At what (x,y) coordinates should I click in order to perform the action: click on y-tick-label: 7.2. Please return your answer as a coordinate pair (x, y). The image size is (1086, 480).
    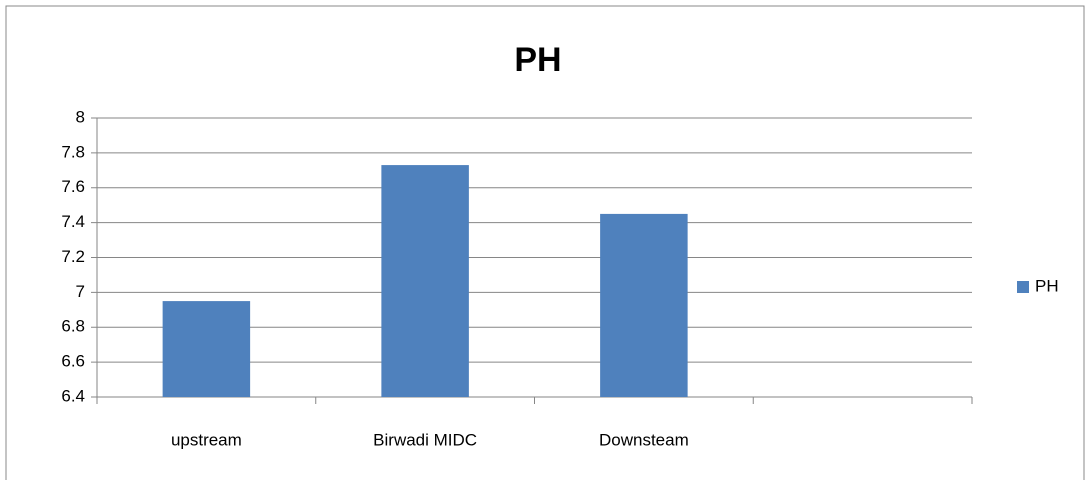
    Looking at the image, I should click on (73, 256).